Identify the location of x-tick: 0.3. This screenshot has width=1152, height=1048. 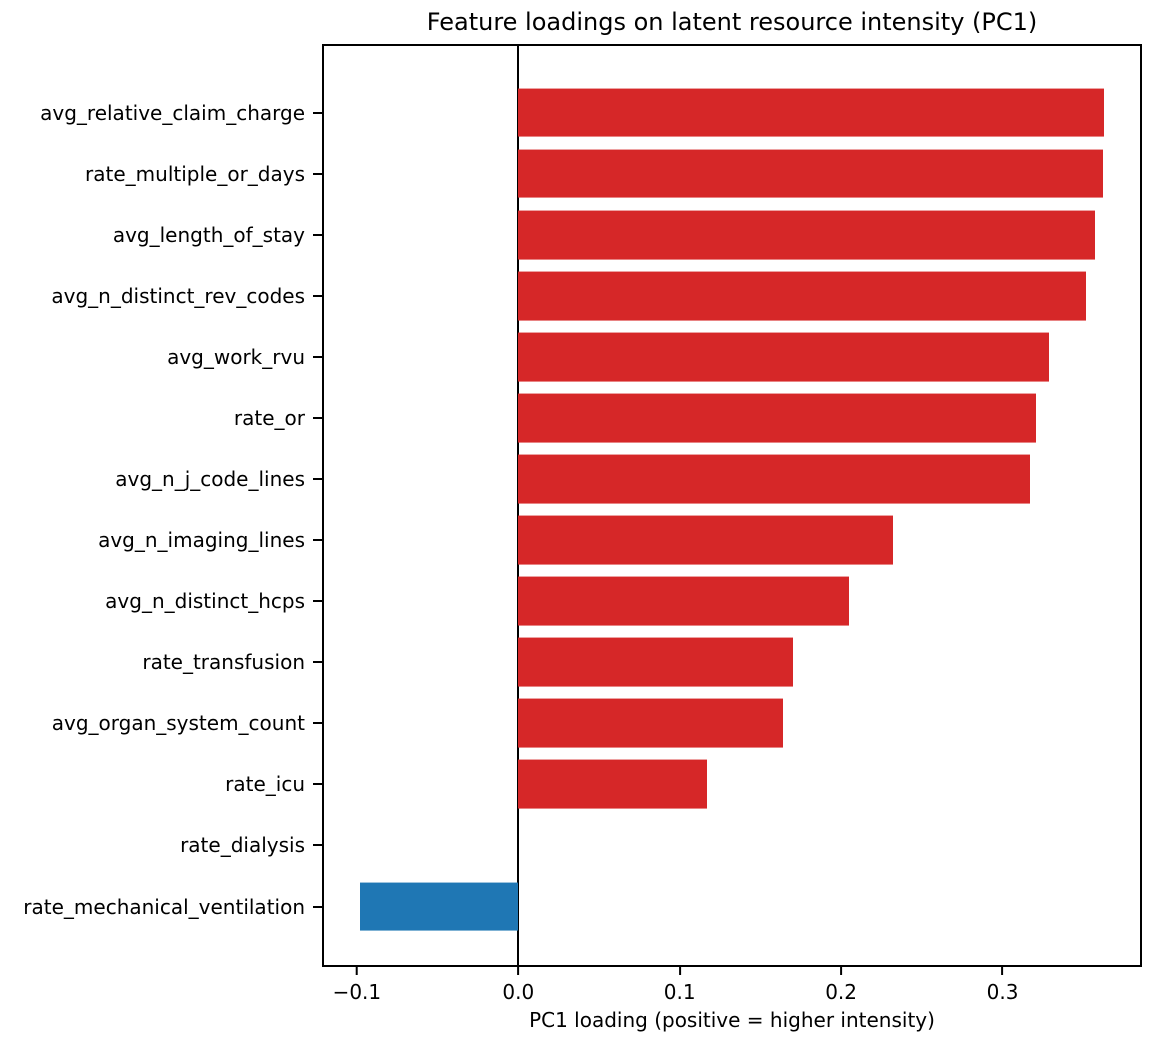
(1002, 985).